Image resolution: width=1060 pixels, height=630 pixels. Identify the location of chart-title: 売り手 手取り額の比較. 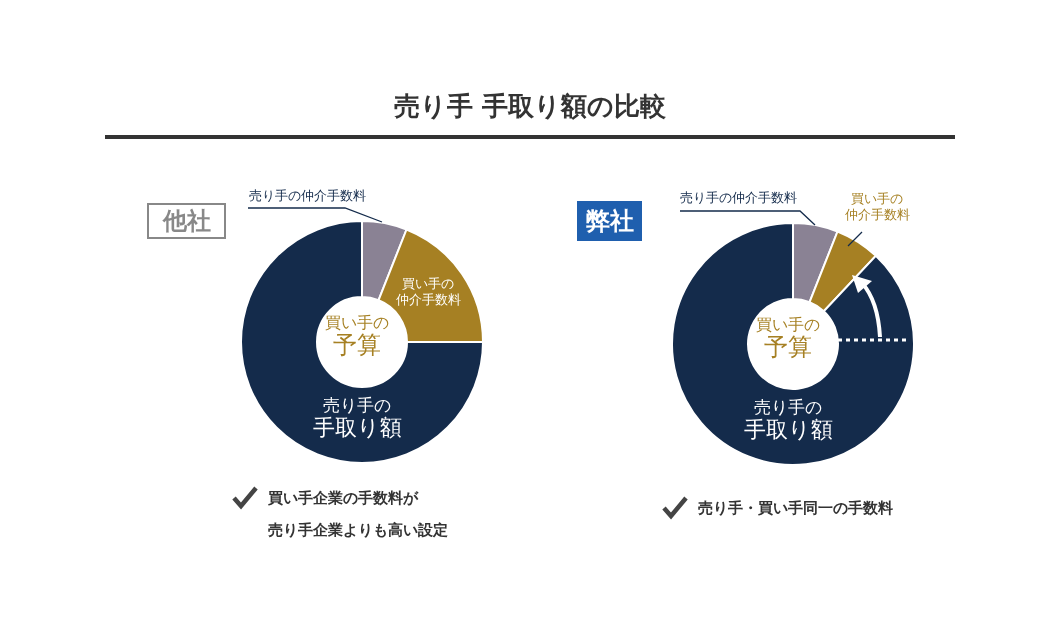
(530, 106).